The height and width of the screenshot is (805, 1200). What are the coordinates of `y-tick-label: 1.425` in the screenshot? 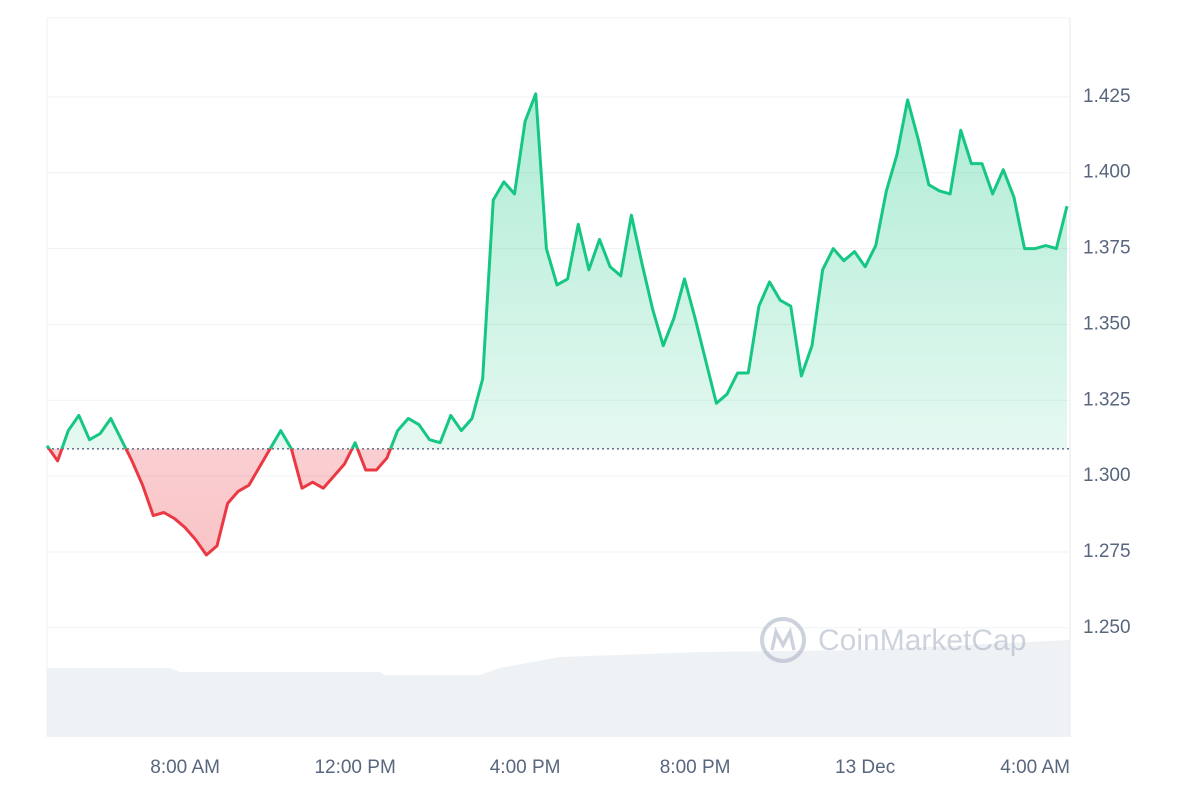 It's located at (1107, 96).